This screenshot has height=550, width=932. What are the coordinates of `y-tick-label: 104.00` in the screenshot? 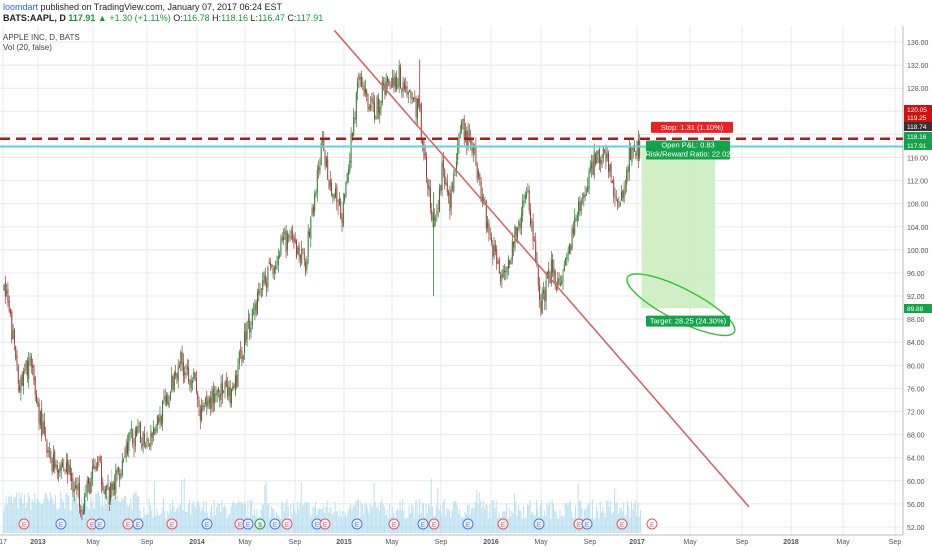 It's located at (918, 228).